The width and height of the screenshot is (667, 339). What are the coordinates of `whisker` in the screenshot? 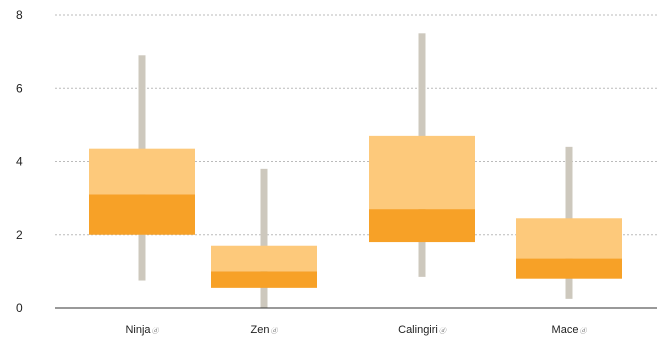 It's located at (264, 238).